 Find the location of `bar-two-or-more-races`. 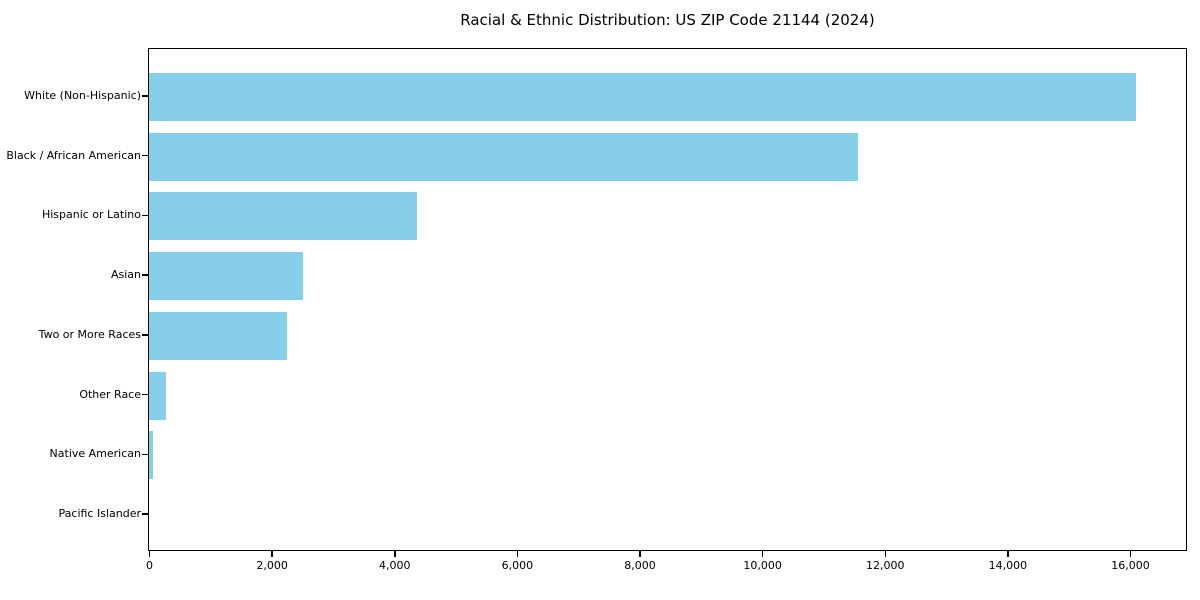

bar-two-or-more-races is located at coordinates (218, 335).